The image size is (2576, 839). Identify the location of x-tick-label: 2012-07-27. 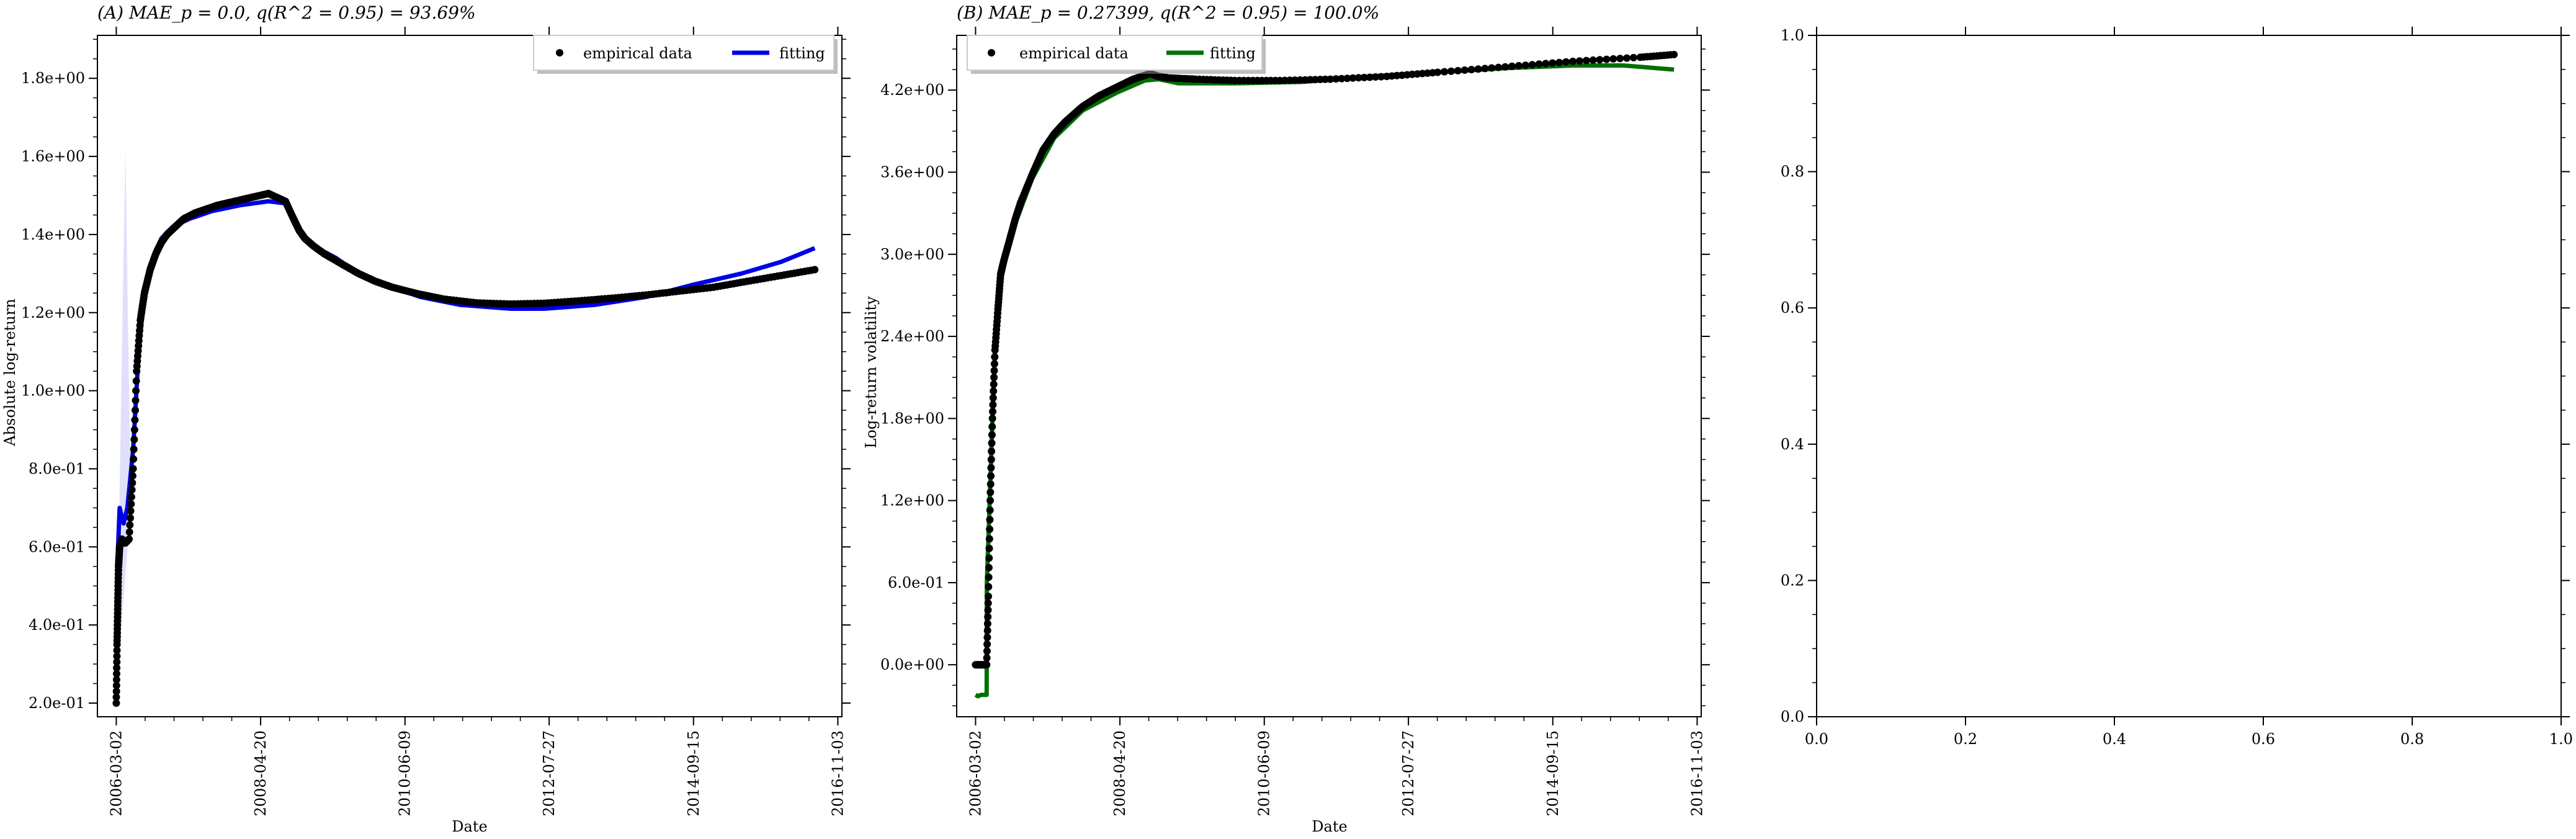
(1408, 773).